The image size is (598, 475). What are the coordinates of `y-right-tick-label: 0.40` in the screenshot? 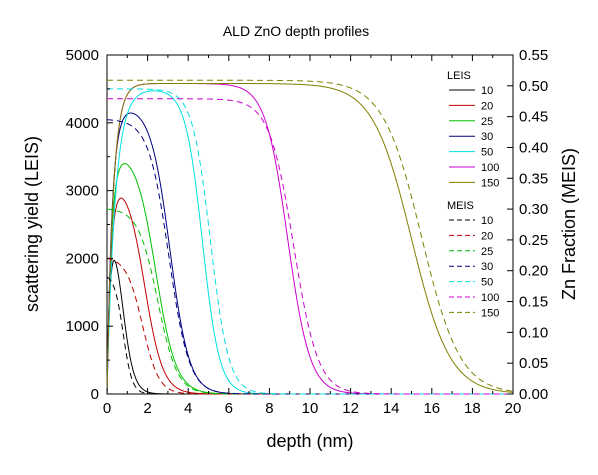 It's located at (533, 147).